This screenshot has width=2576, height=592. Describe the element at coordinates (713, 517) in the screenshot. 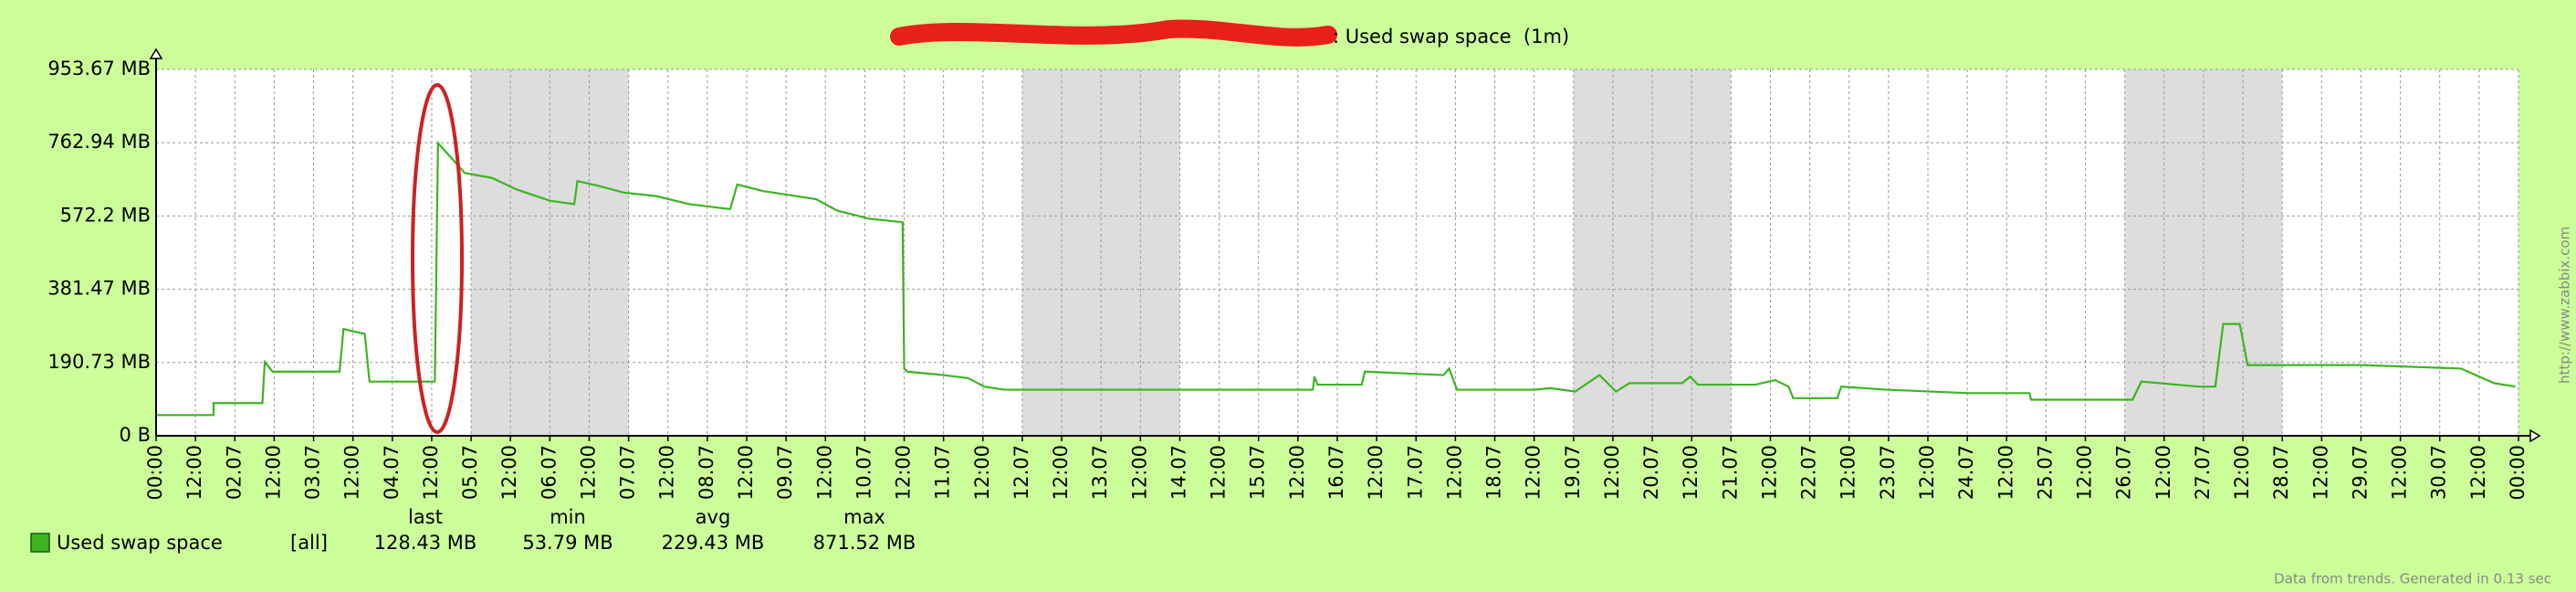

I see `legend-stat-header: avg` at that location.